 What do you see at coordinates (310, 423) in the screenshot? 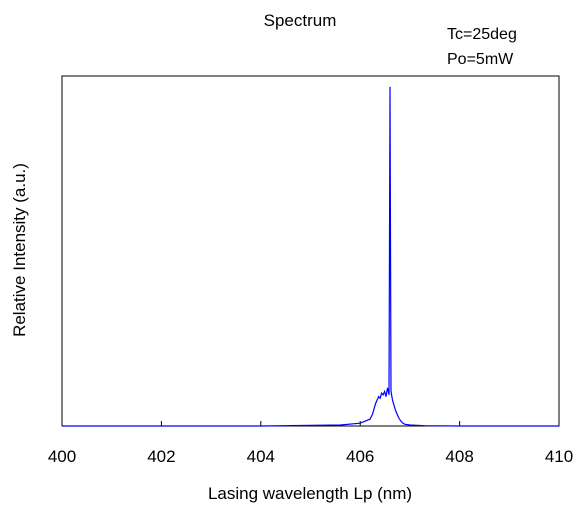
I see `x-axis-ticks` at bounding box center [310, 423].